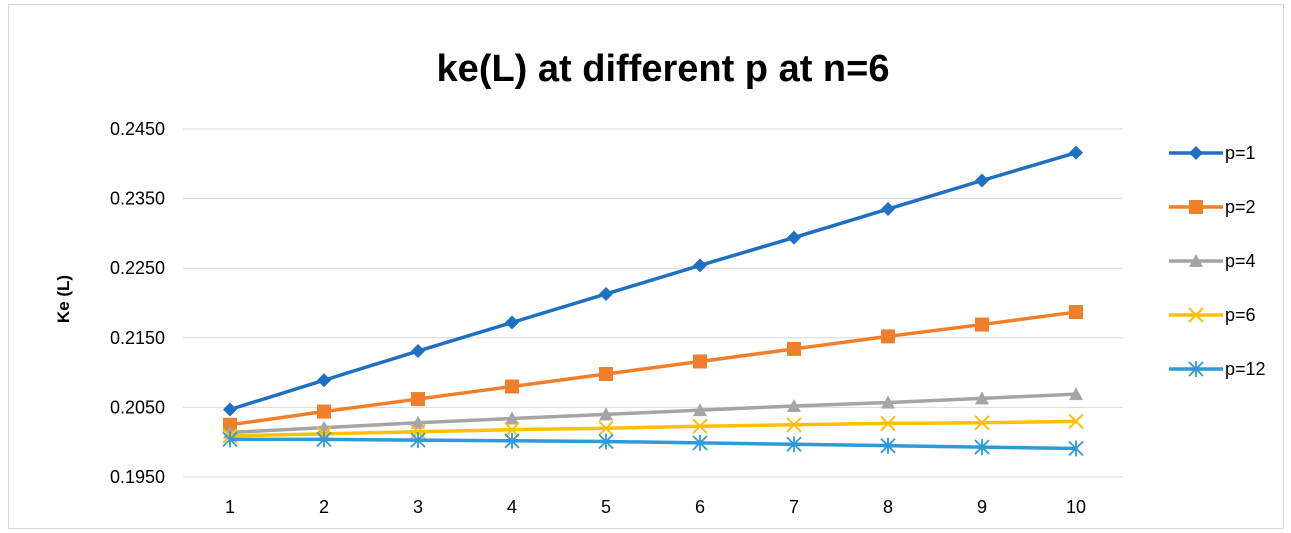  I want to click on y-axis-label: Ke (L), so click(63, 299).